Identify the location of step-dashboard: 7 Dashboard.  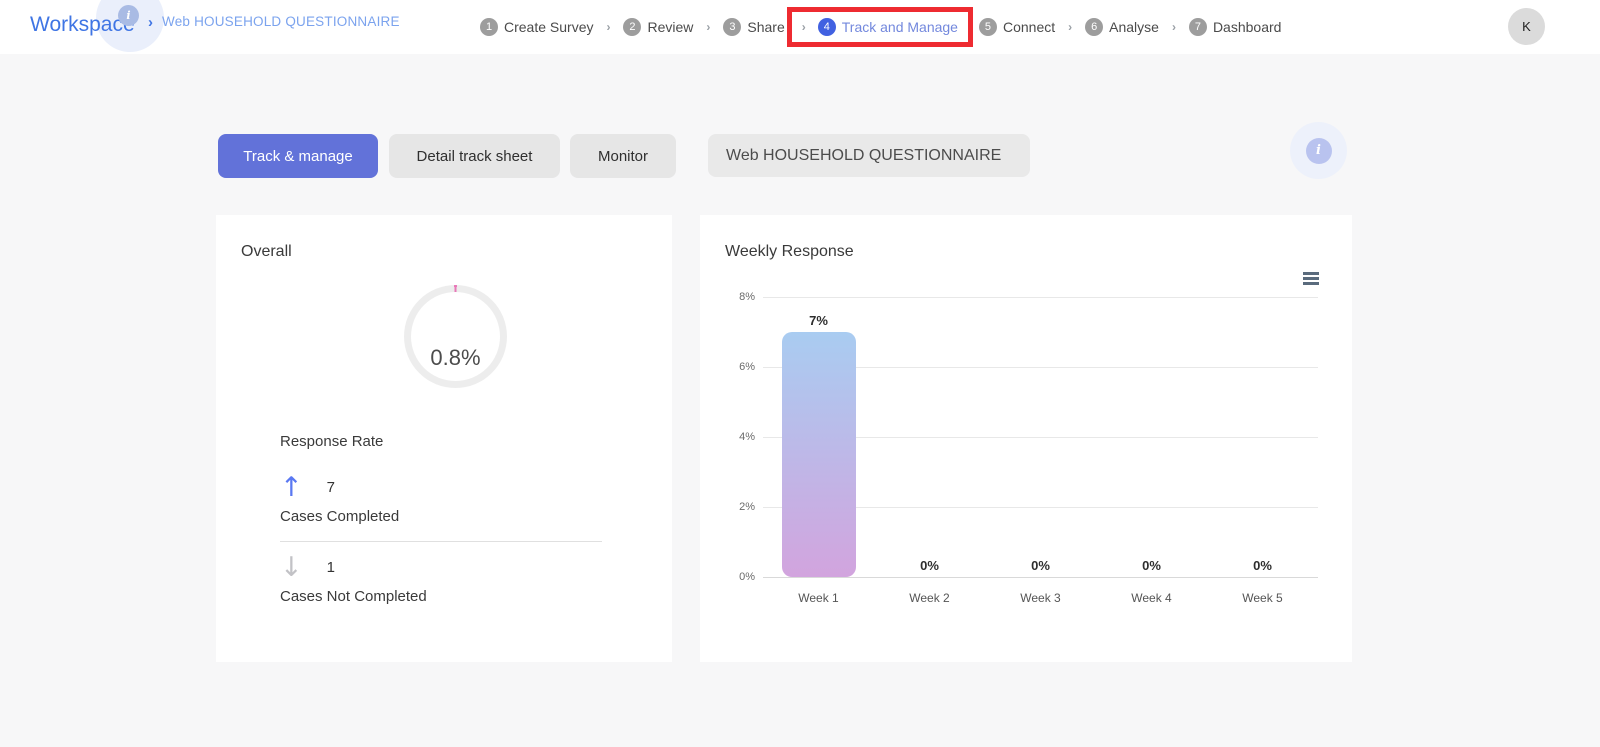
(1235, 27).